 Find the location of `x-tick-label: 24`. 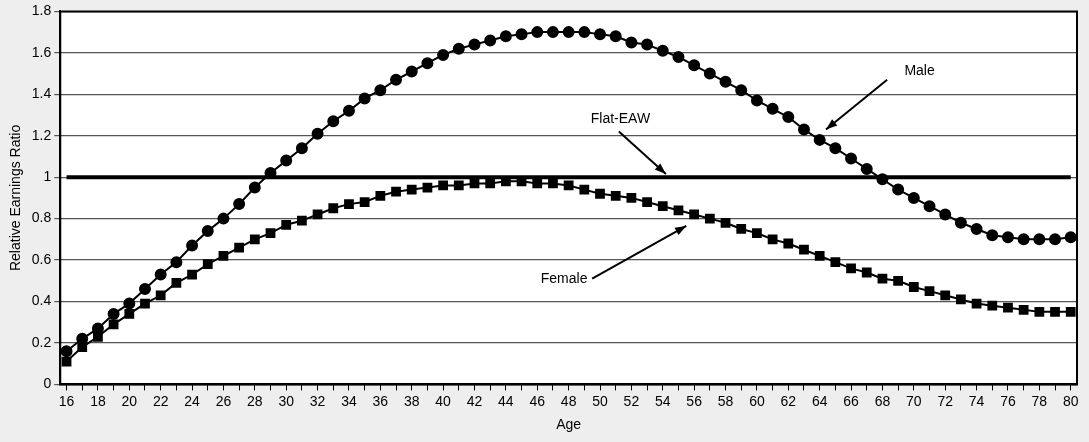

x-tick-label: 24 is located at coordinates (192, 400).